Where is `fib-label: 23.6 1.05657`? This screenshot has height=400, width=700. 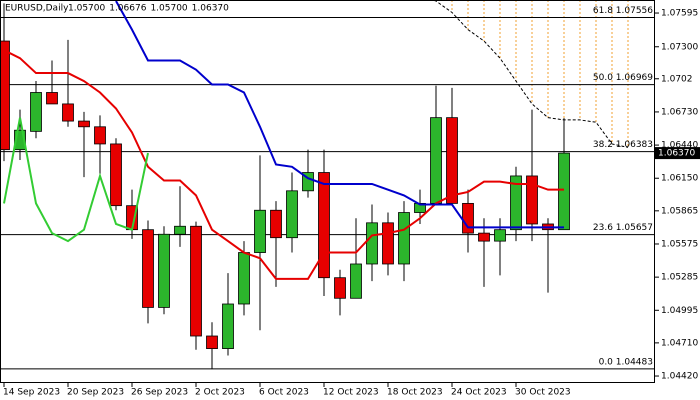 fib-label: 23.6 1.05657 is located at coordinates (623, 228).